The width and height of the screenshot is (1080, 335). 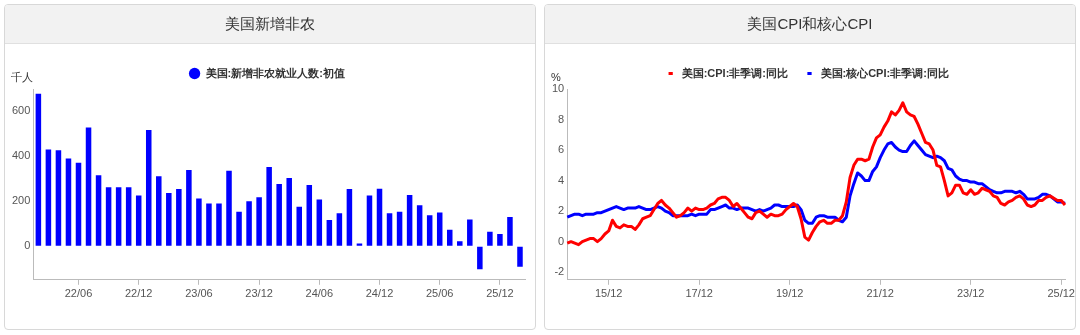 What do you see at coordinates (880, 293) in the screenshot?
I see `x-tick-label: 21/12` at bounding box center [880, 293].